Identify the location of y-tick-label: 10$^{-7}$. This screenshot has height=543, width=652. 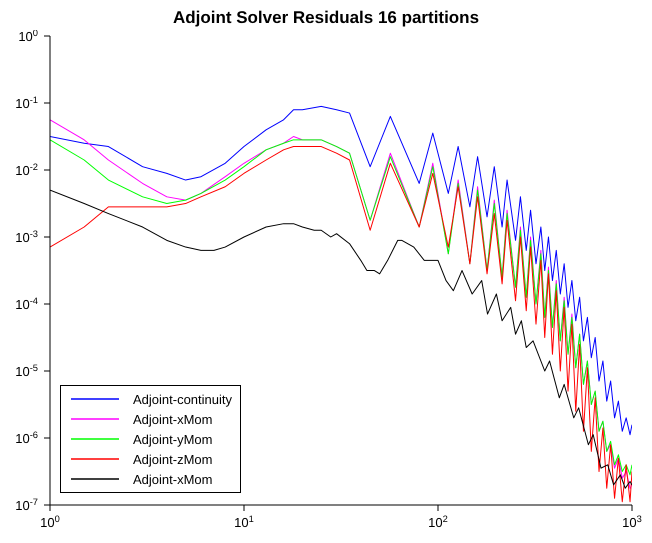
(26, 505).